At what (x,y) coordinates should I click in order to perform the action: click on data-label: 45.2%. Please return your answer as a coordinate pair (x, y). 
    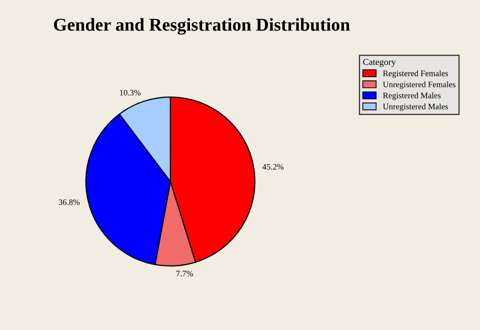
    Looking at the image, I should click on (273, 167).